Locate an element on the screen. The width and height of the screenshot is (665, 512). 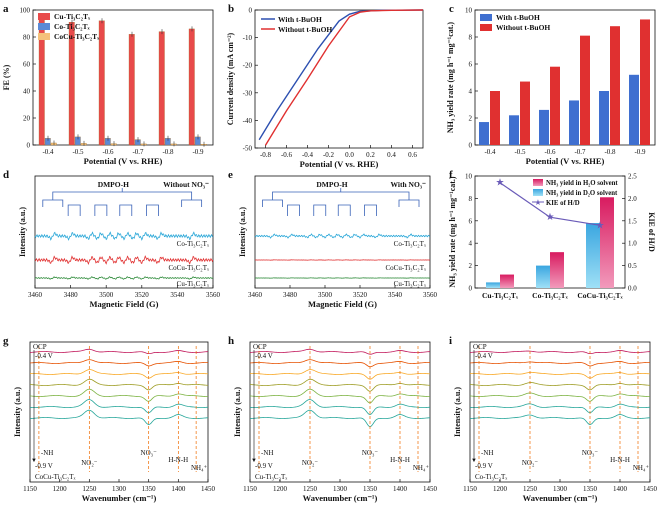
legend-label: Without t-BuOH is located at coordinates (305, 29).